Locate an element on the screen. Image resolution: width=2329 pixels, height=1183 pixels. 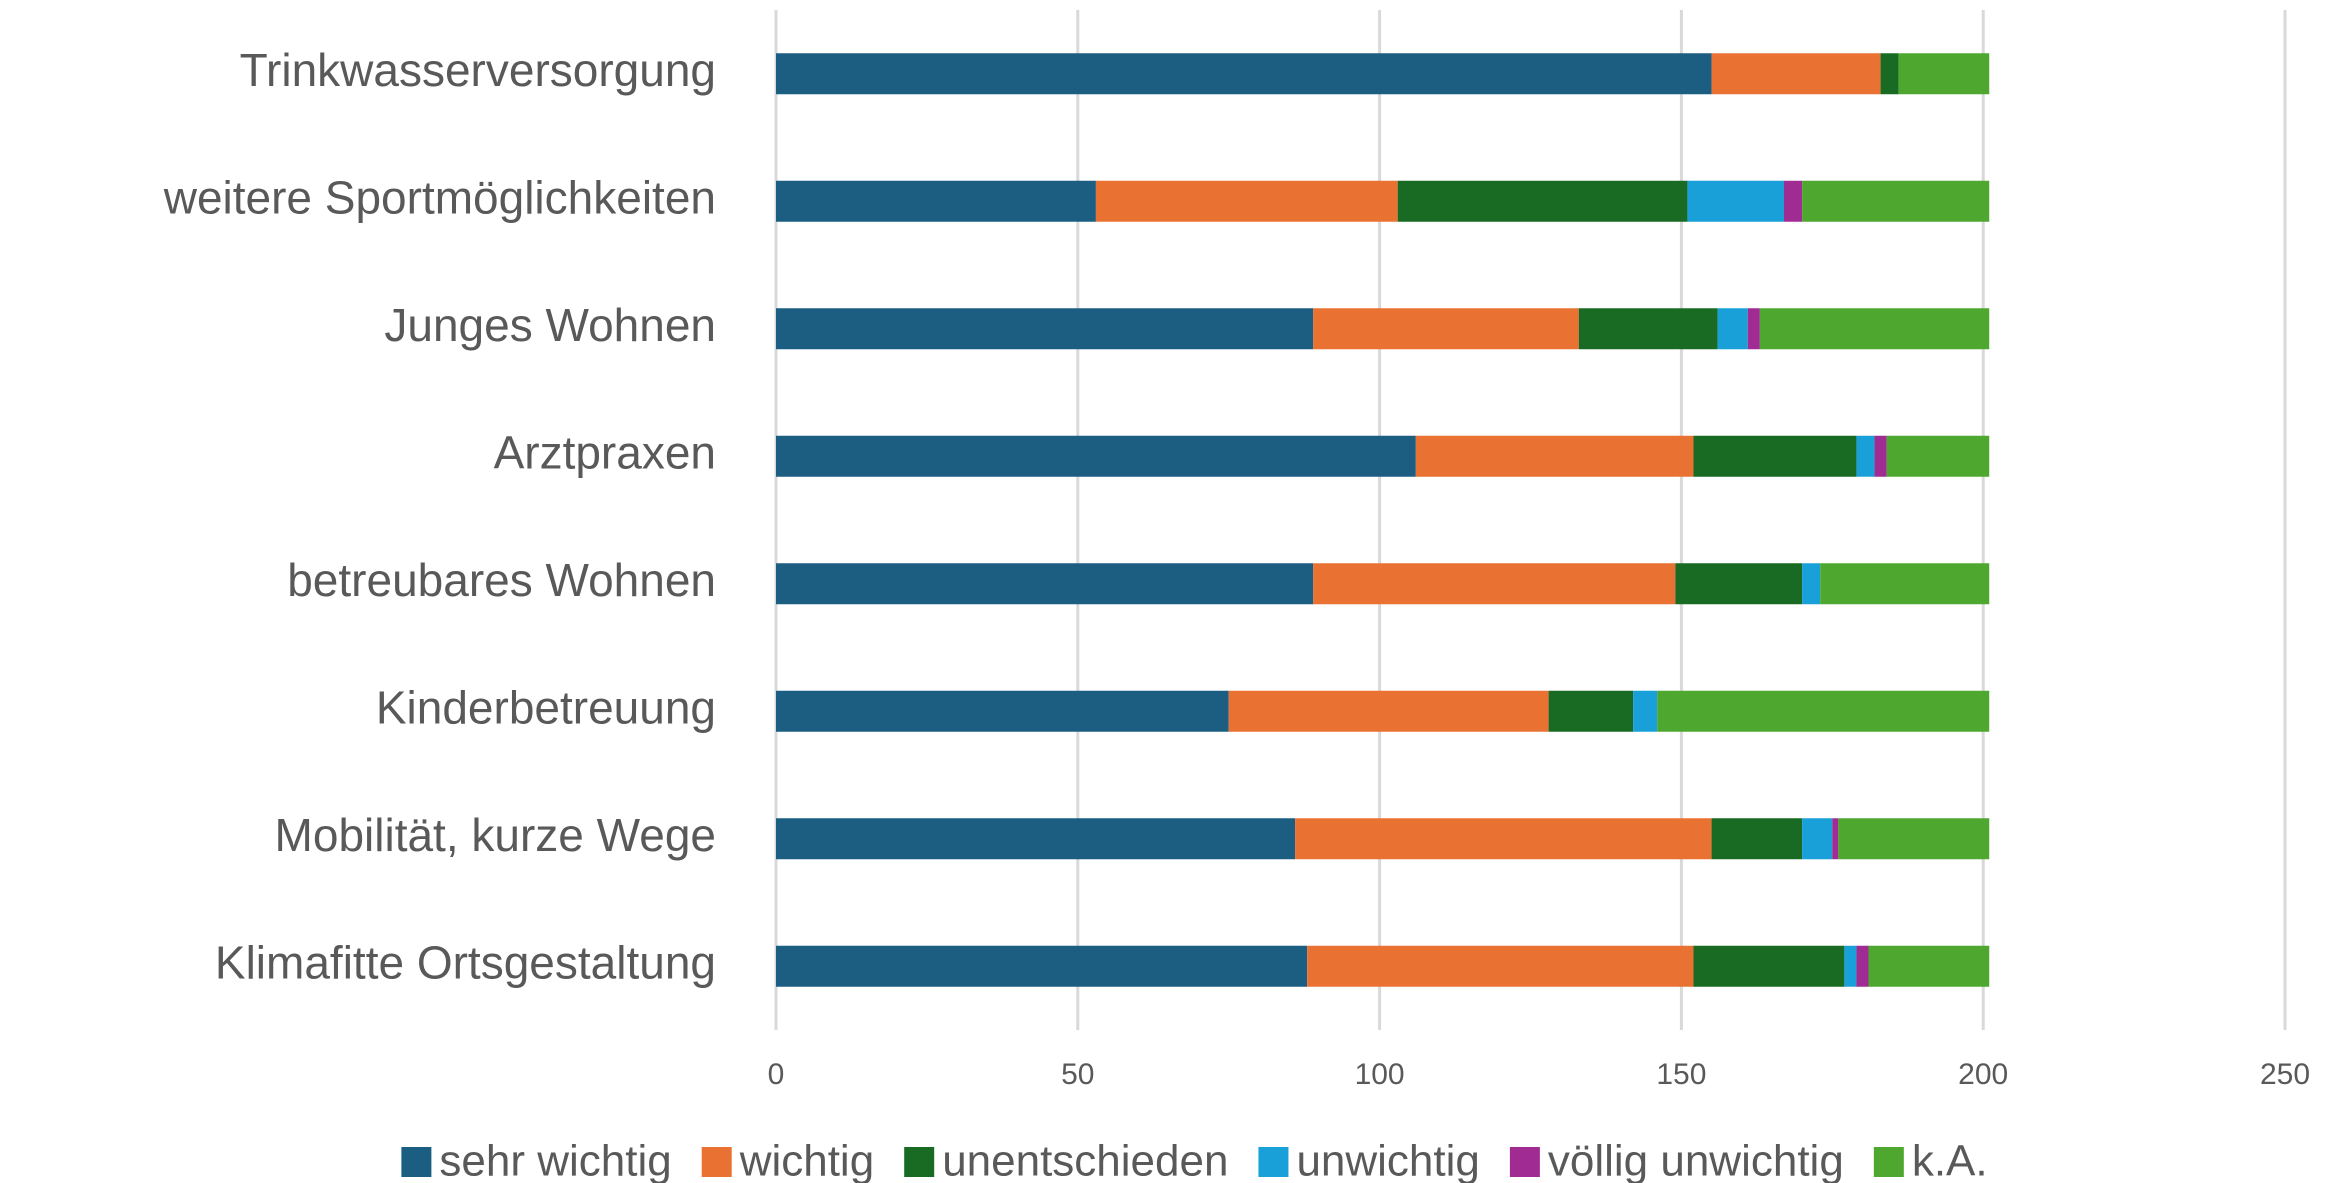
x-tick-label: 100 is located at coordinates (1380, 1074).